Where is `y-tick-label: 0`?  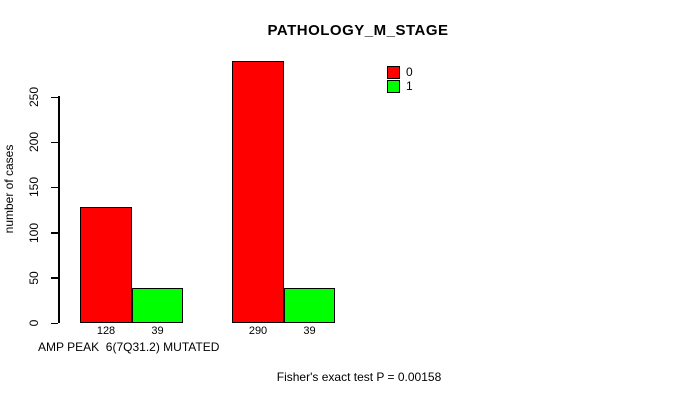 y-tick-label: 0 is located at coordinates (34, 323).